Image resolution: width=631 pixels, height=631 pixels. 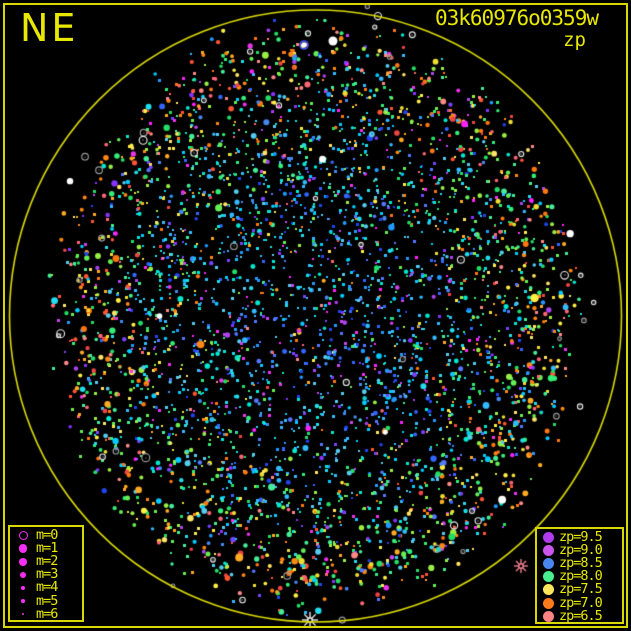 I want to click on legend-row: m=5, so click(x=46, y=600).